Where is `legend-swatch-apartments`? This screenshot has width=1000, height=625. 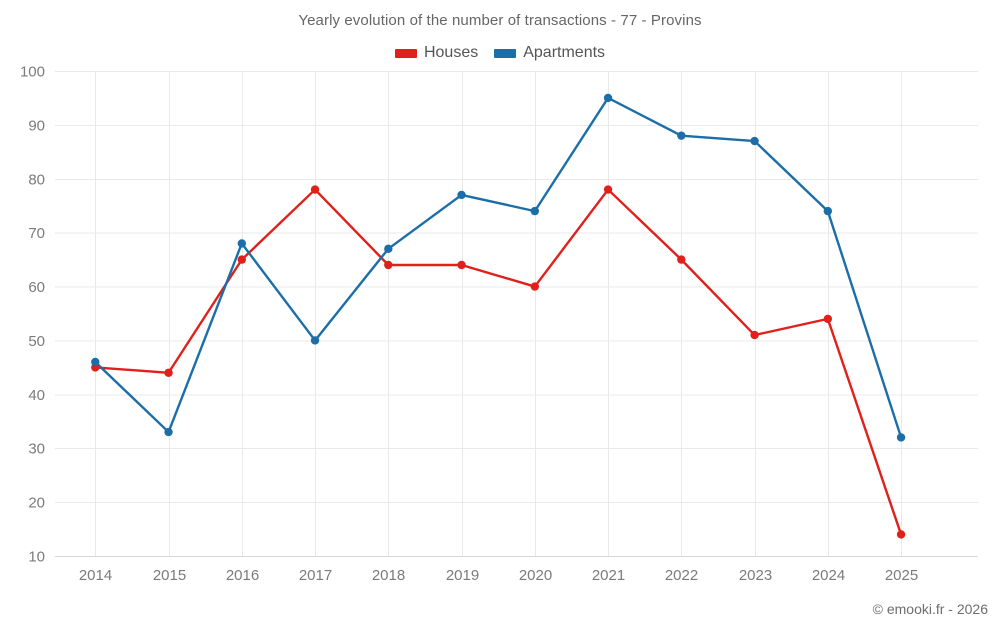
legend-swatch-apartments is located at coordinates (505, 53).